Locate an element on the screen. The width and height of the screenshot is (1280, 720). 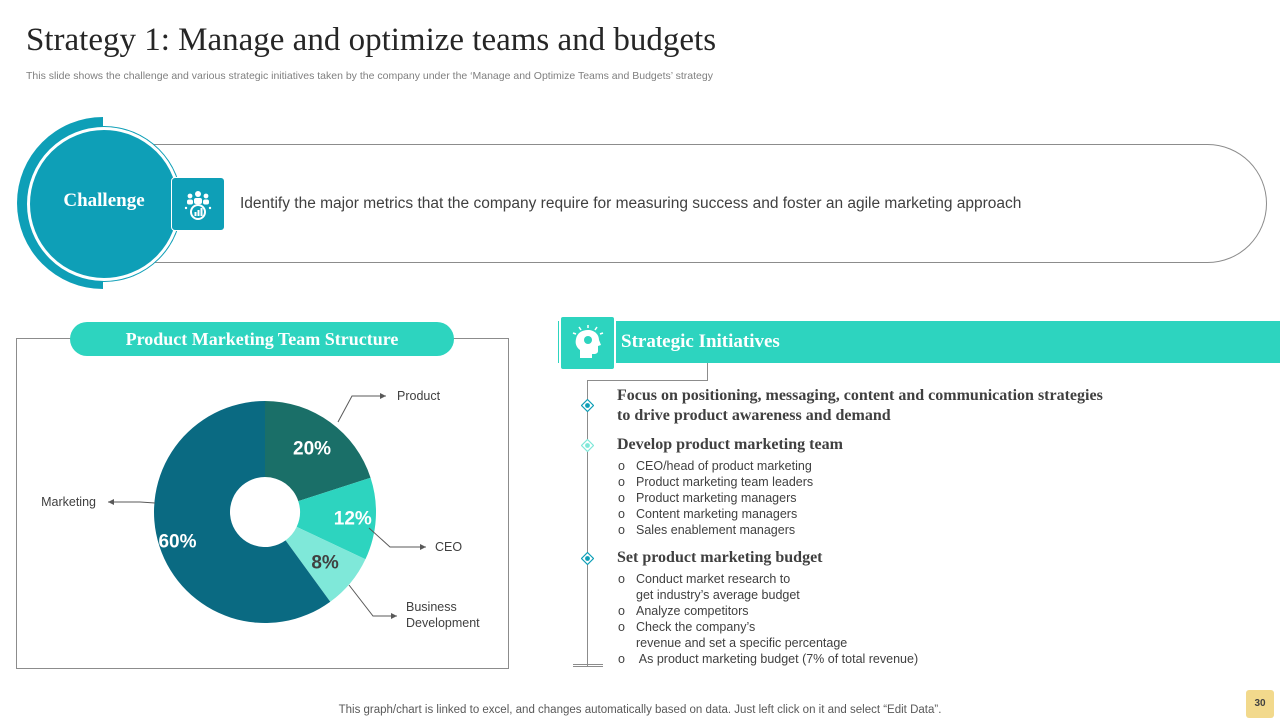
list-item-continuation: revenue and set a specific percentage is located at coordinates (742, 643).